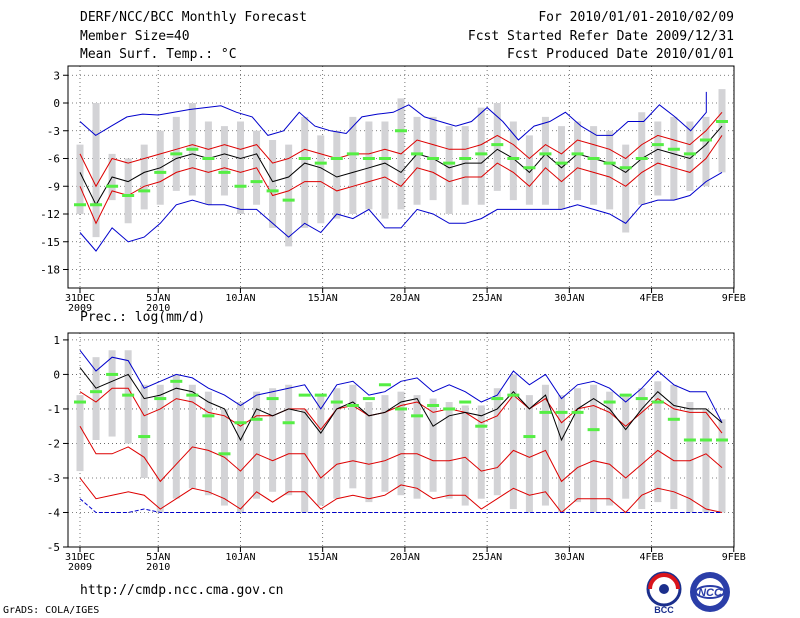  I want to click on temp-series-lower, so click(401, 180).